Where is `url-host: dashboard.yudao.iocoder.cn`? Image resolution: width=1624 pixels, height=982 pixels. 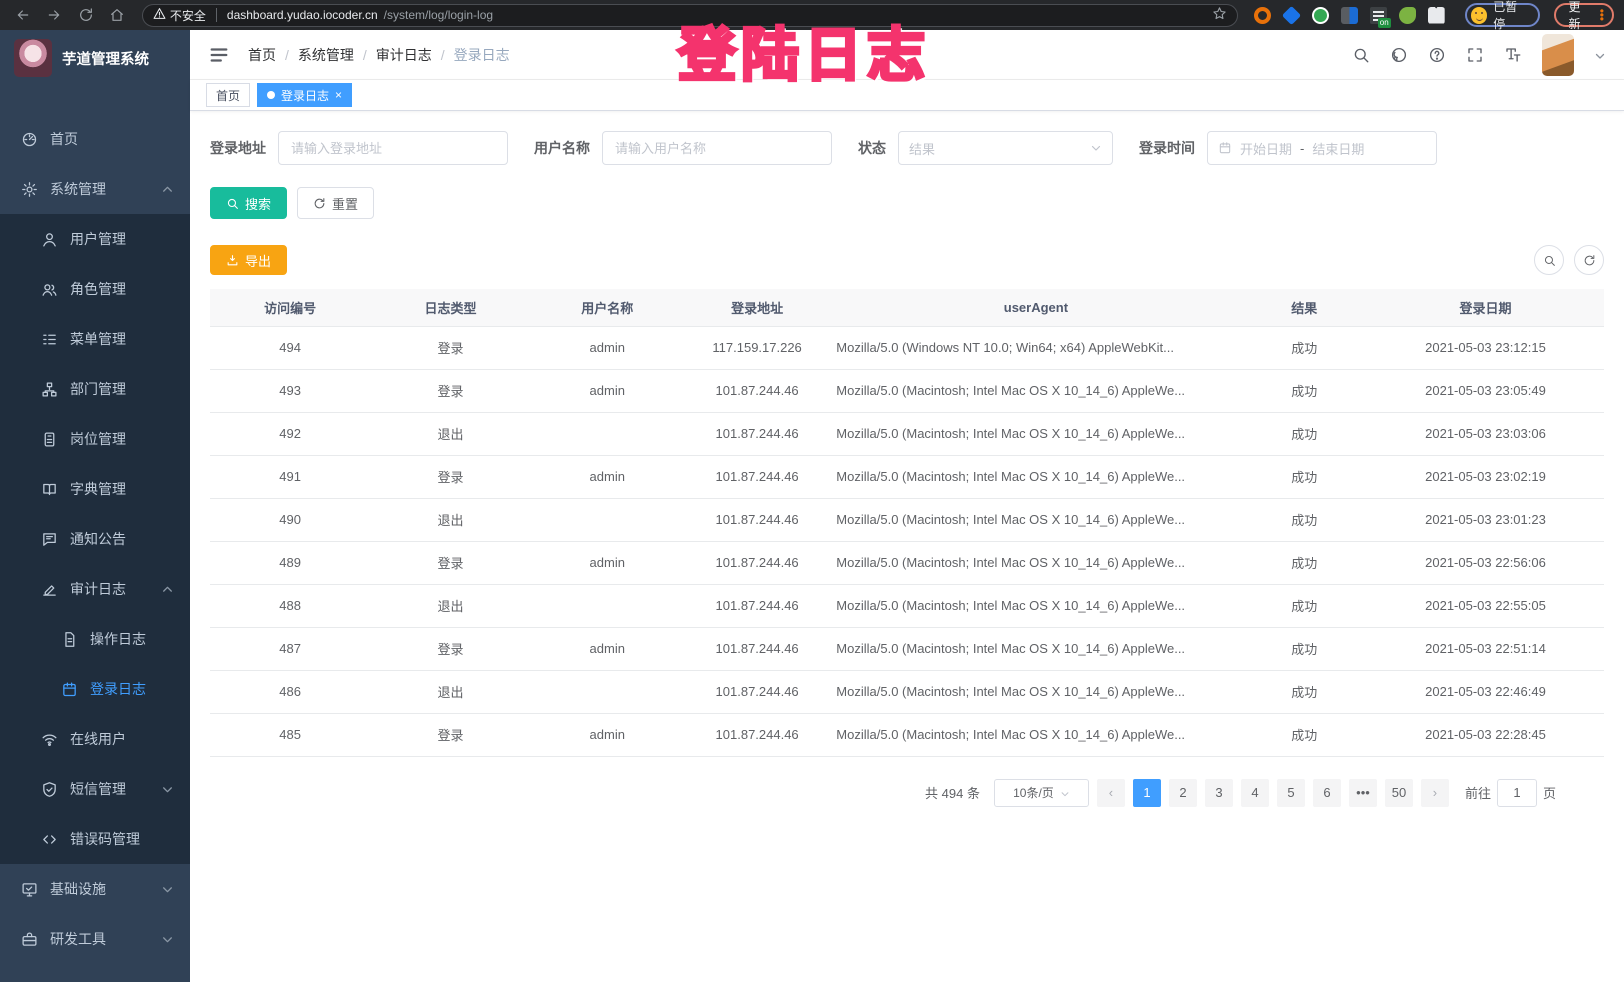 url-host: dashboard.yudao.iocoder.cn is located at coordinates (302, 15).